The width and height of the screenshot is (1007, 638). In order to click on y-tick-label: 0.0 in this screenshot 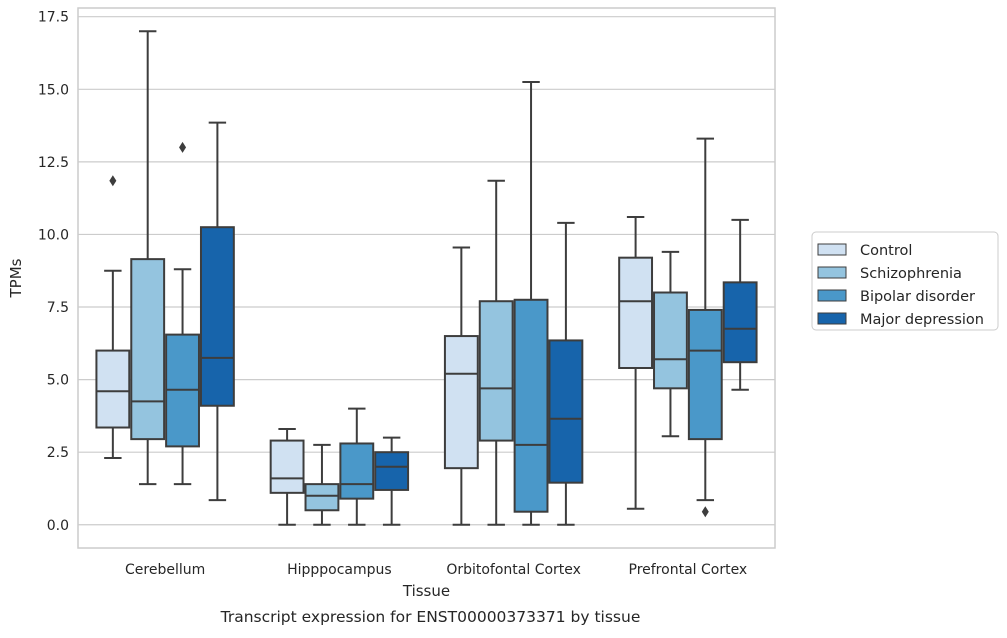, I will do `click(58, 526)`.